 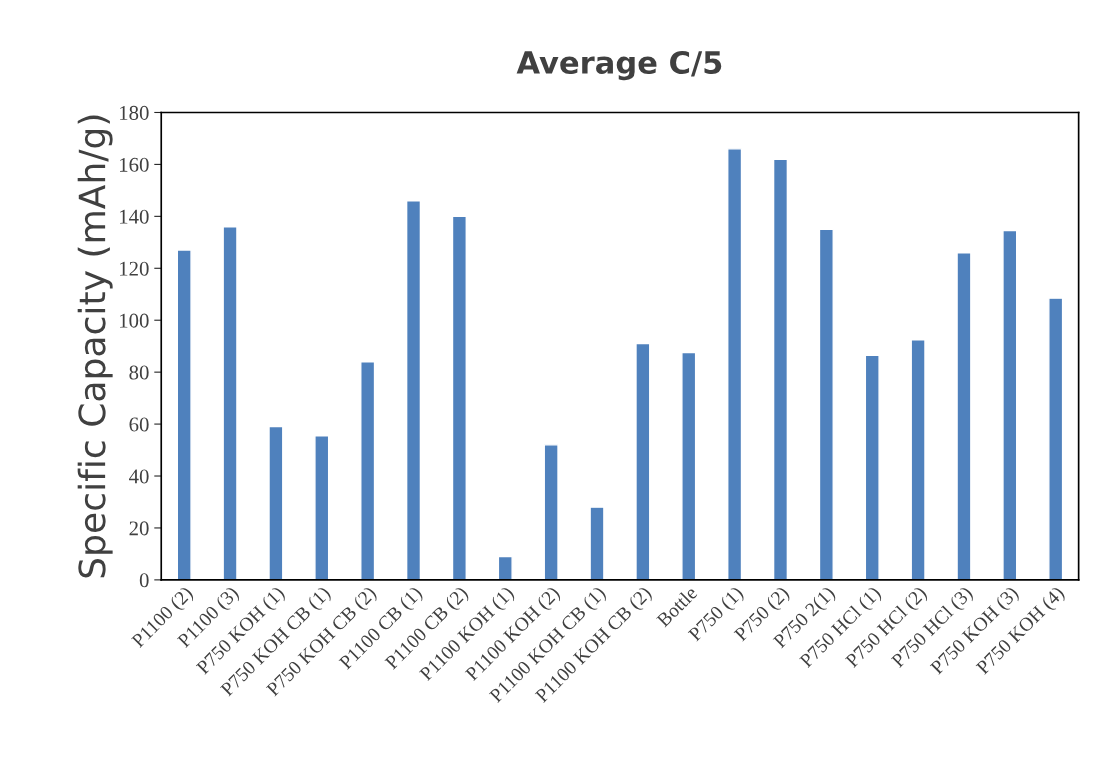 I want to click on y-tick-label: 180, so click(x=134, y=112).